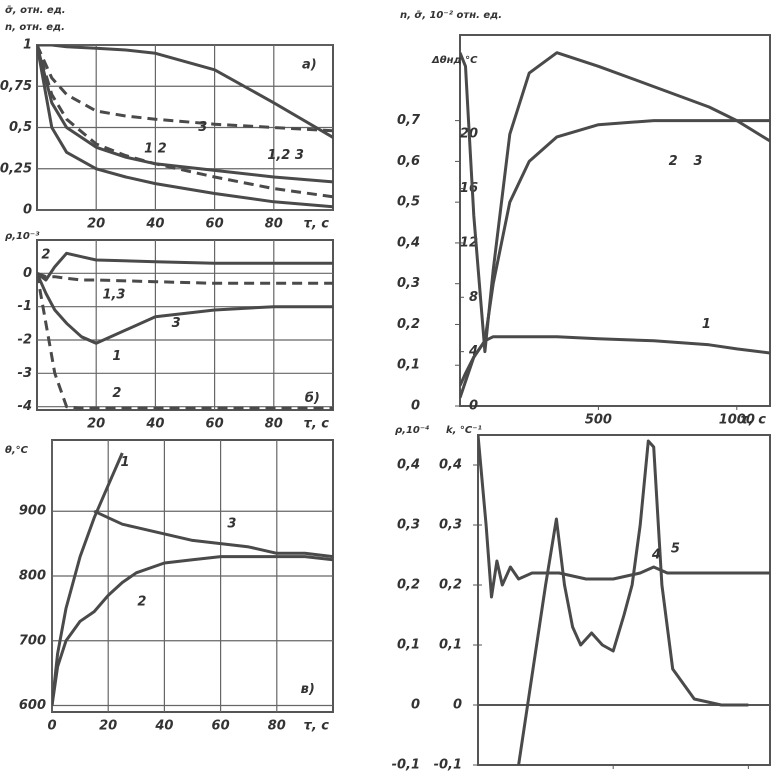  What do you see at coordinates (406, 764) in the screenshot?
I see `y-tick-label: -0,1` at bounding box center [406, 764].